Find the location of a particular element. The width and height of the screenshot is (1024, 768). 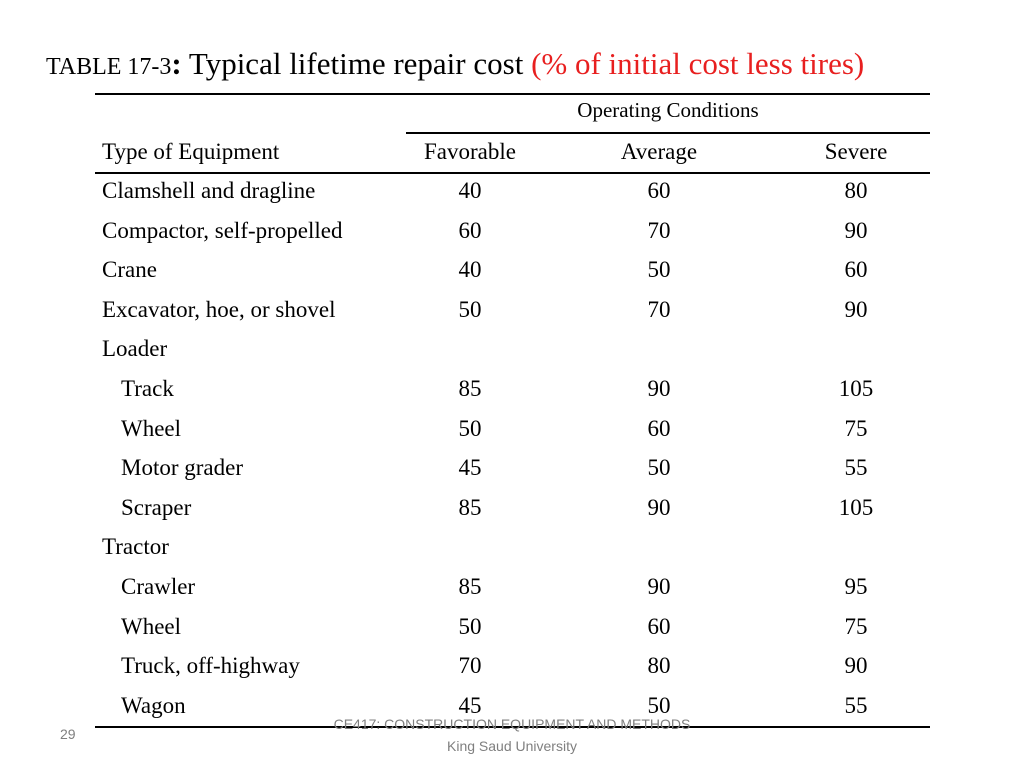

table-row: Motor grader 45 50 55 is located at coordinates (512, 470).